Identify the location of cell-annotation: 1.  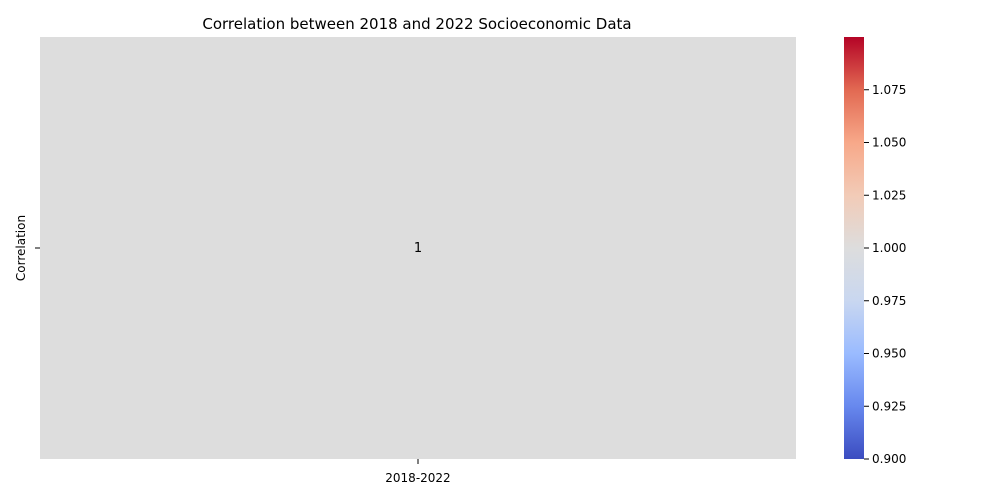
(418, 248).